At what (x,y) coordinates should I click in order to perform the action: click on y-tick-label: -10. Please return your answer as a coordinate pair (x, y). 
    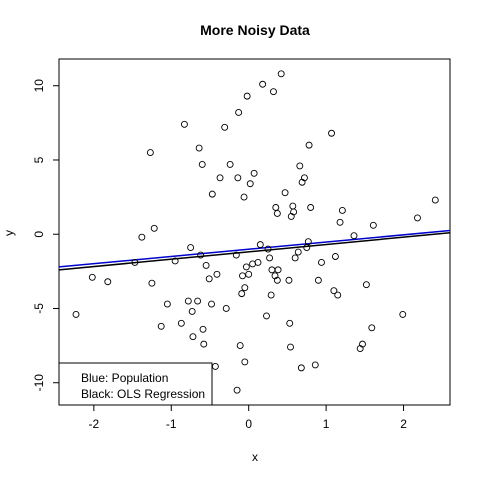
    Looking at the image, I should click on (39, 383).